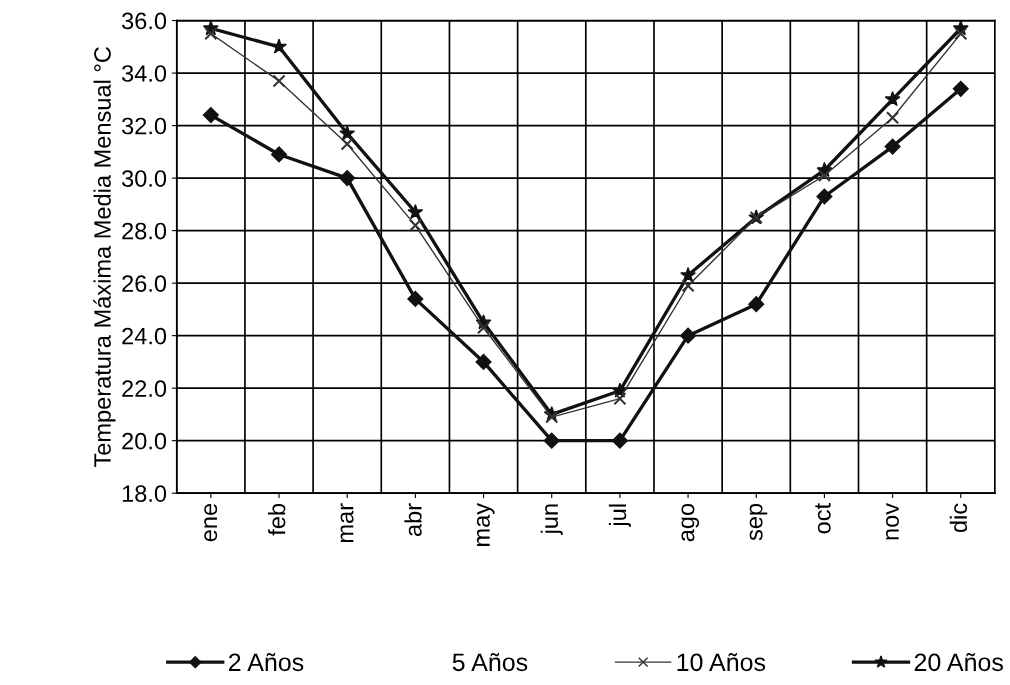  What do you see at coordinates (144, 231) in the screenshot?
I see `y-tick-label: 28.0` at bounding box center [144, 231].